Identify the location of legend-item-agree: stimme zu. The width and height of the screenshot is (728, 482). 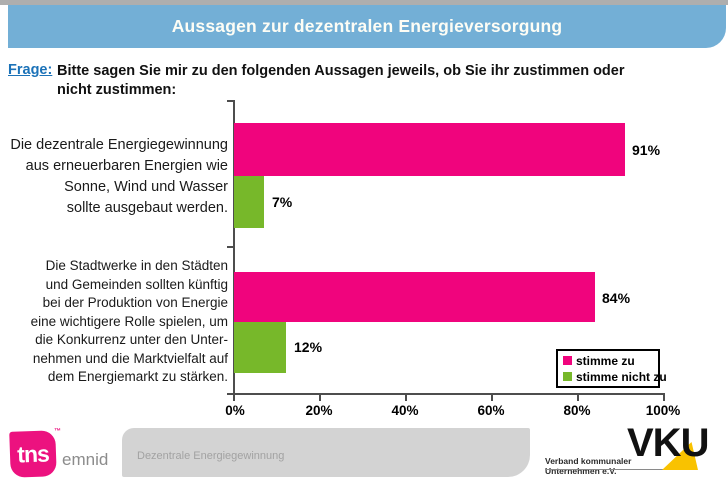
(610, 361).